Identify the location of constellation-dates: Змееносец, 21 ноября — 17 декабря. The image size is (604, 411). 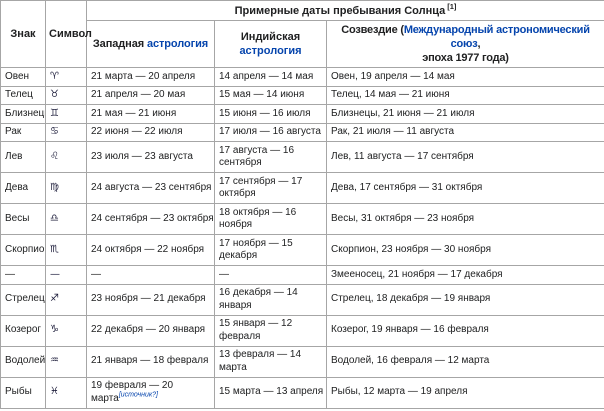
(464, 275).